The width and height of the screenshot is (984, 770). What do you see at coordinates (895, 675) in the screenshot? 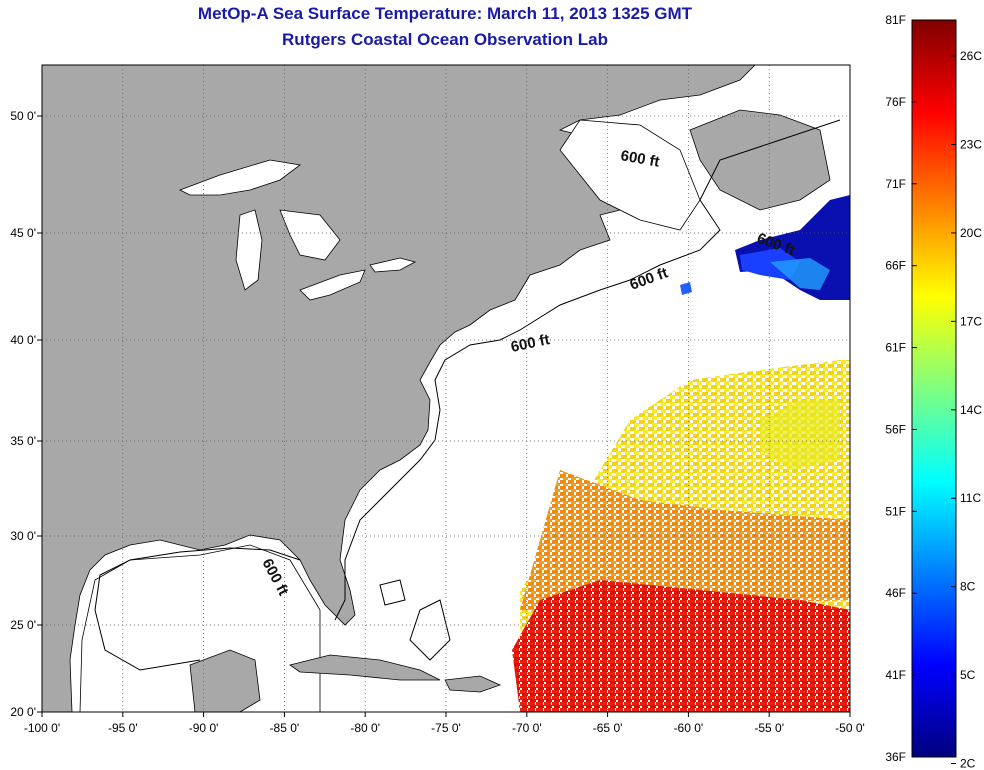
I see `colorbar-label-f: 41F` at bounding box center [895, 675].